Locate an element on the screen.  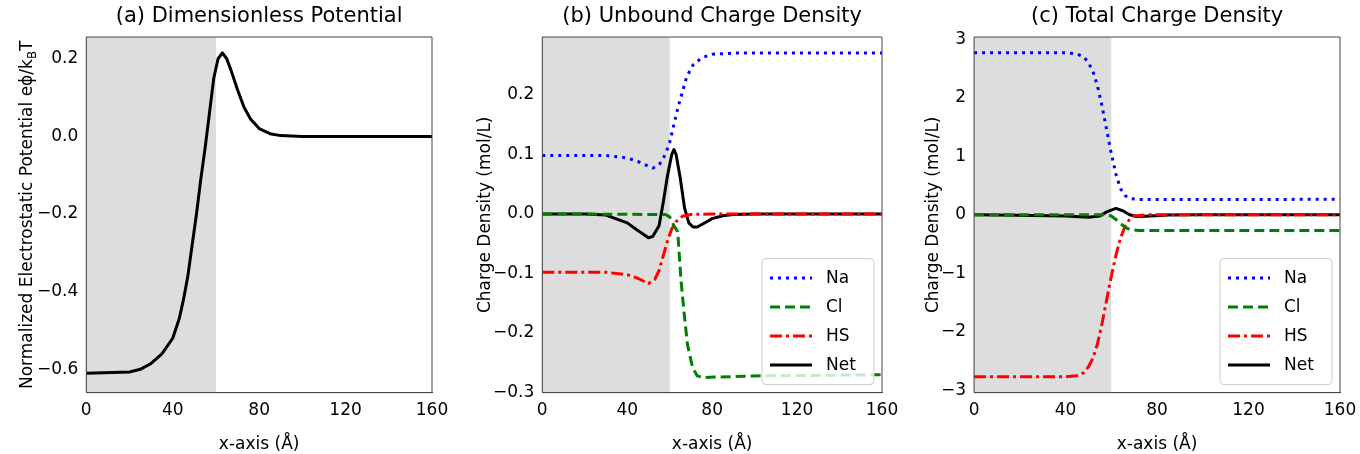
y-tick-label: −3 is located at coordinates (954, 388).